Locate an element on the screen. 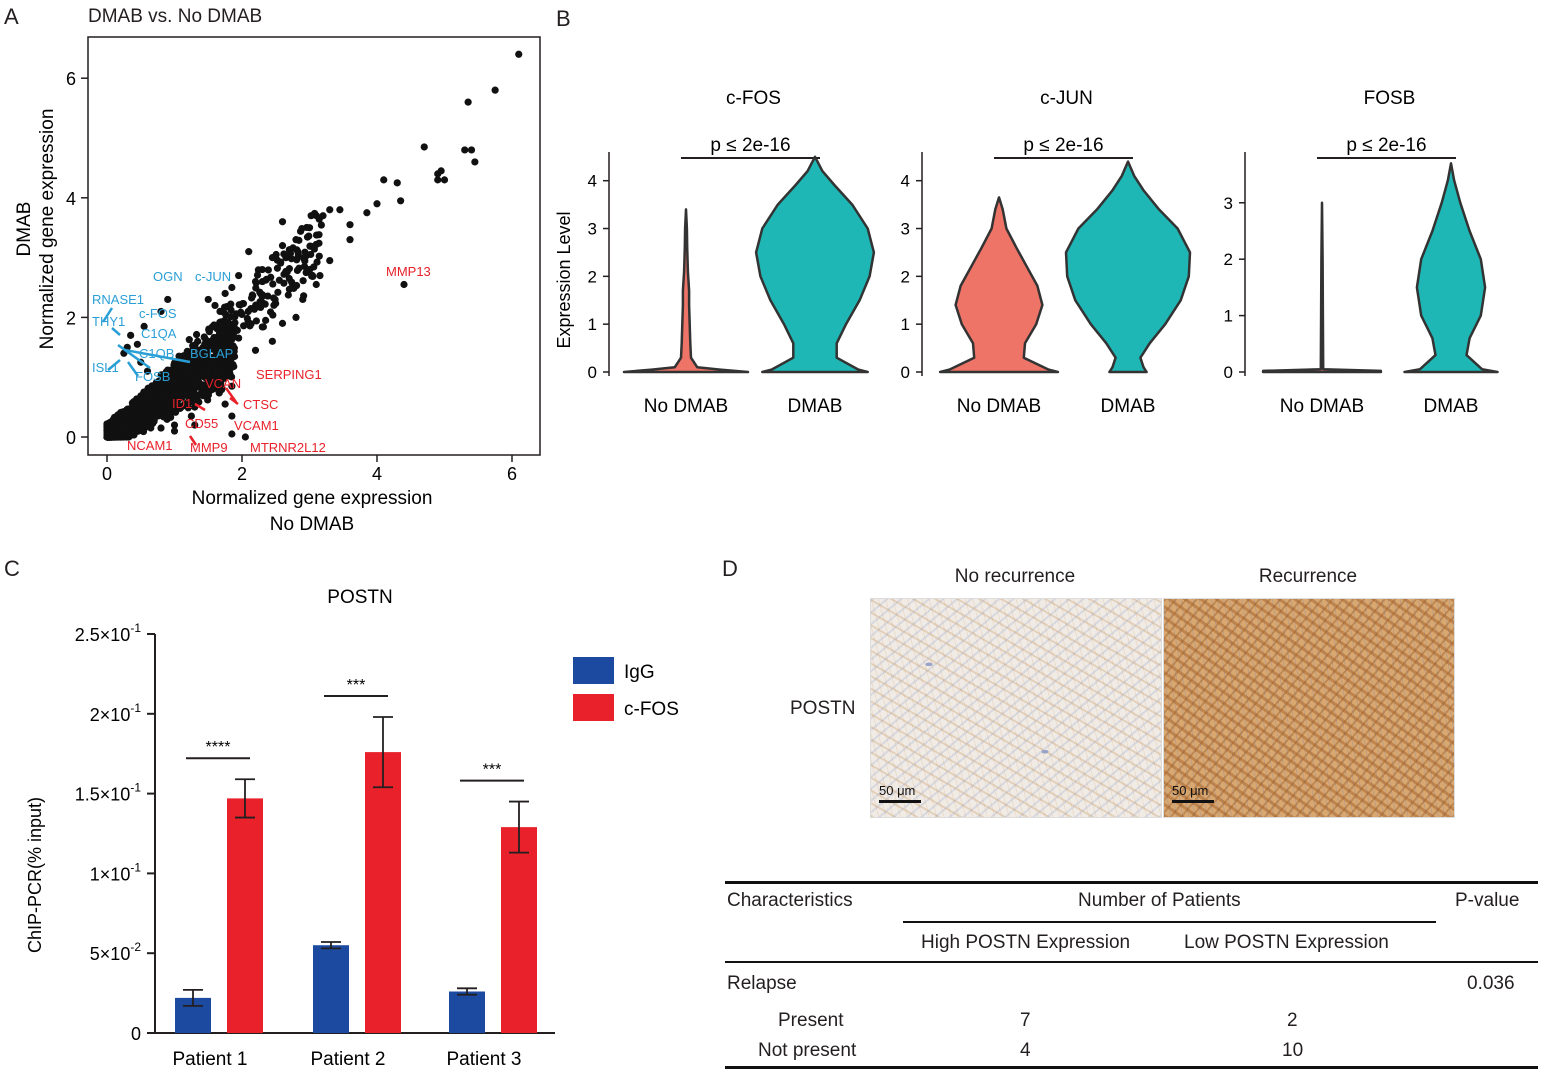  scatter-xtick-label: 4 is located at coordinates (377, 474).